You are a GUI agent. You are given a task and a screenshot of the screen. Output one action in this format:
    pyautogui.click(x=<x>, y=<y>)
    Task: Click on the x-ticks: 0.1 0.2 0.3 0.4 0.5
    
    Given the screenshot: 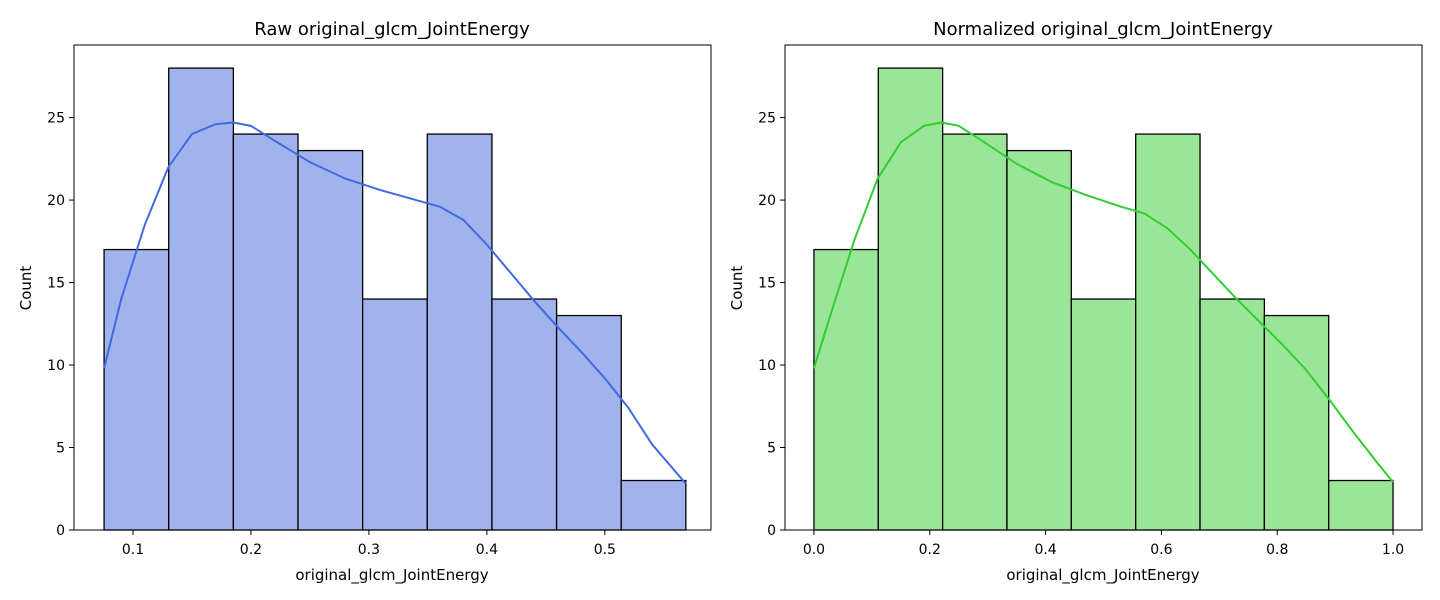 What is the action you would take?
    pyautogui.click(x=369, y=544)
    